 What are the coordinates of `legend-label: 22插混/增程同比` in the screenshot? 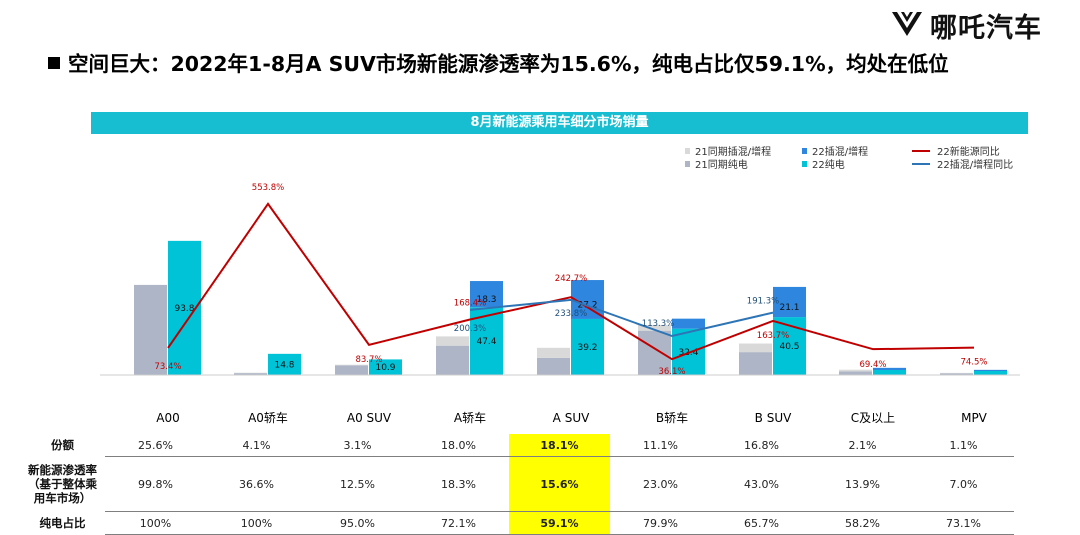 It's located at (975, 164).